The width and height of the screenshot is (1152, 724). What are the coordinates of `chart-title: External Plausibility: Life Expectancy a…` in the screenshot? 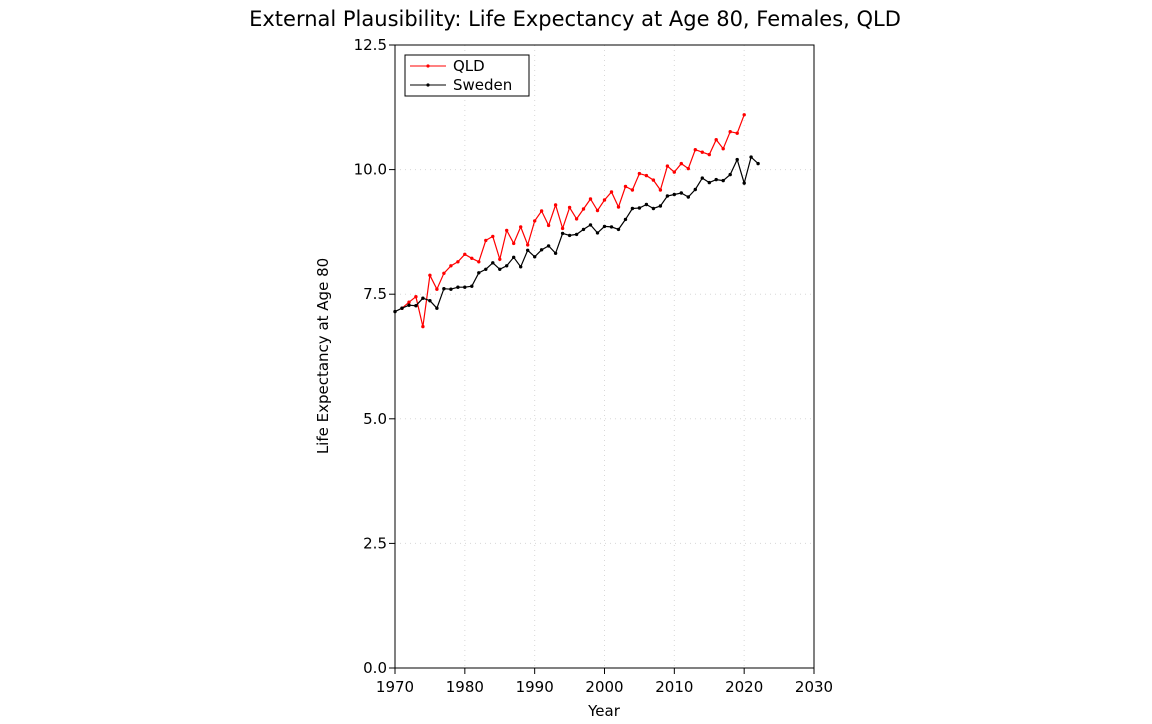 It's located at (575, 19).